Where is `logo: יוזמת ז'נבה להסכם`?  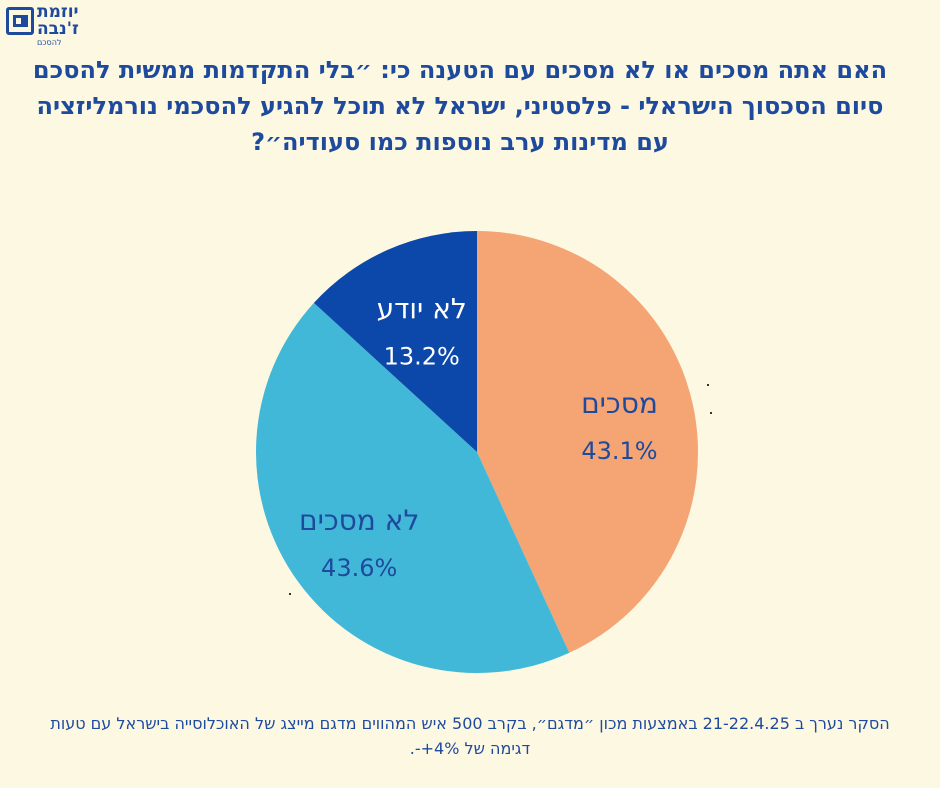
logo: יוזמת ז'נבה להסכם is located at coordinates (52, 29).